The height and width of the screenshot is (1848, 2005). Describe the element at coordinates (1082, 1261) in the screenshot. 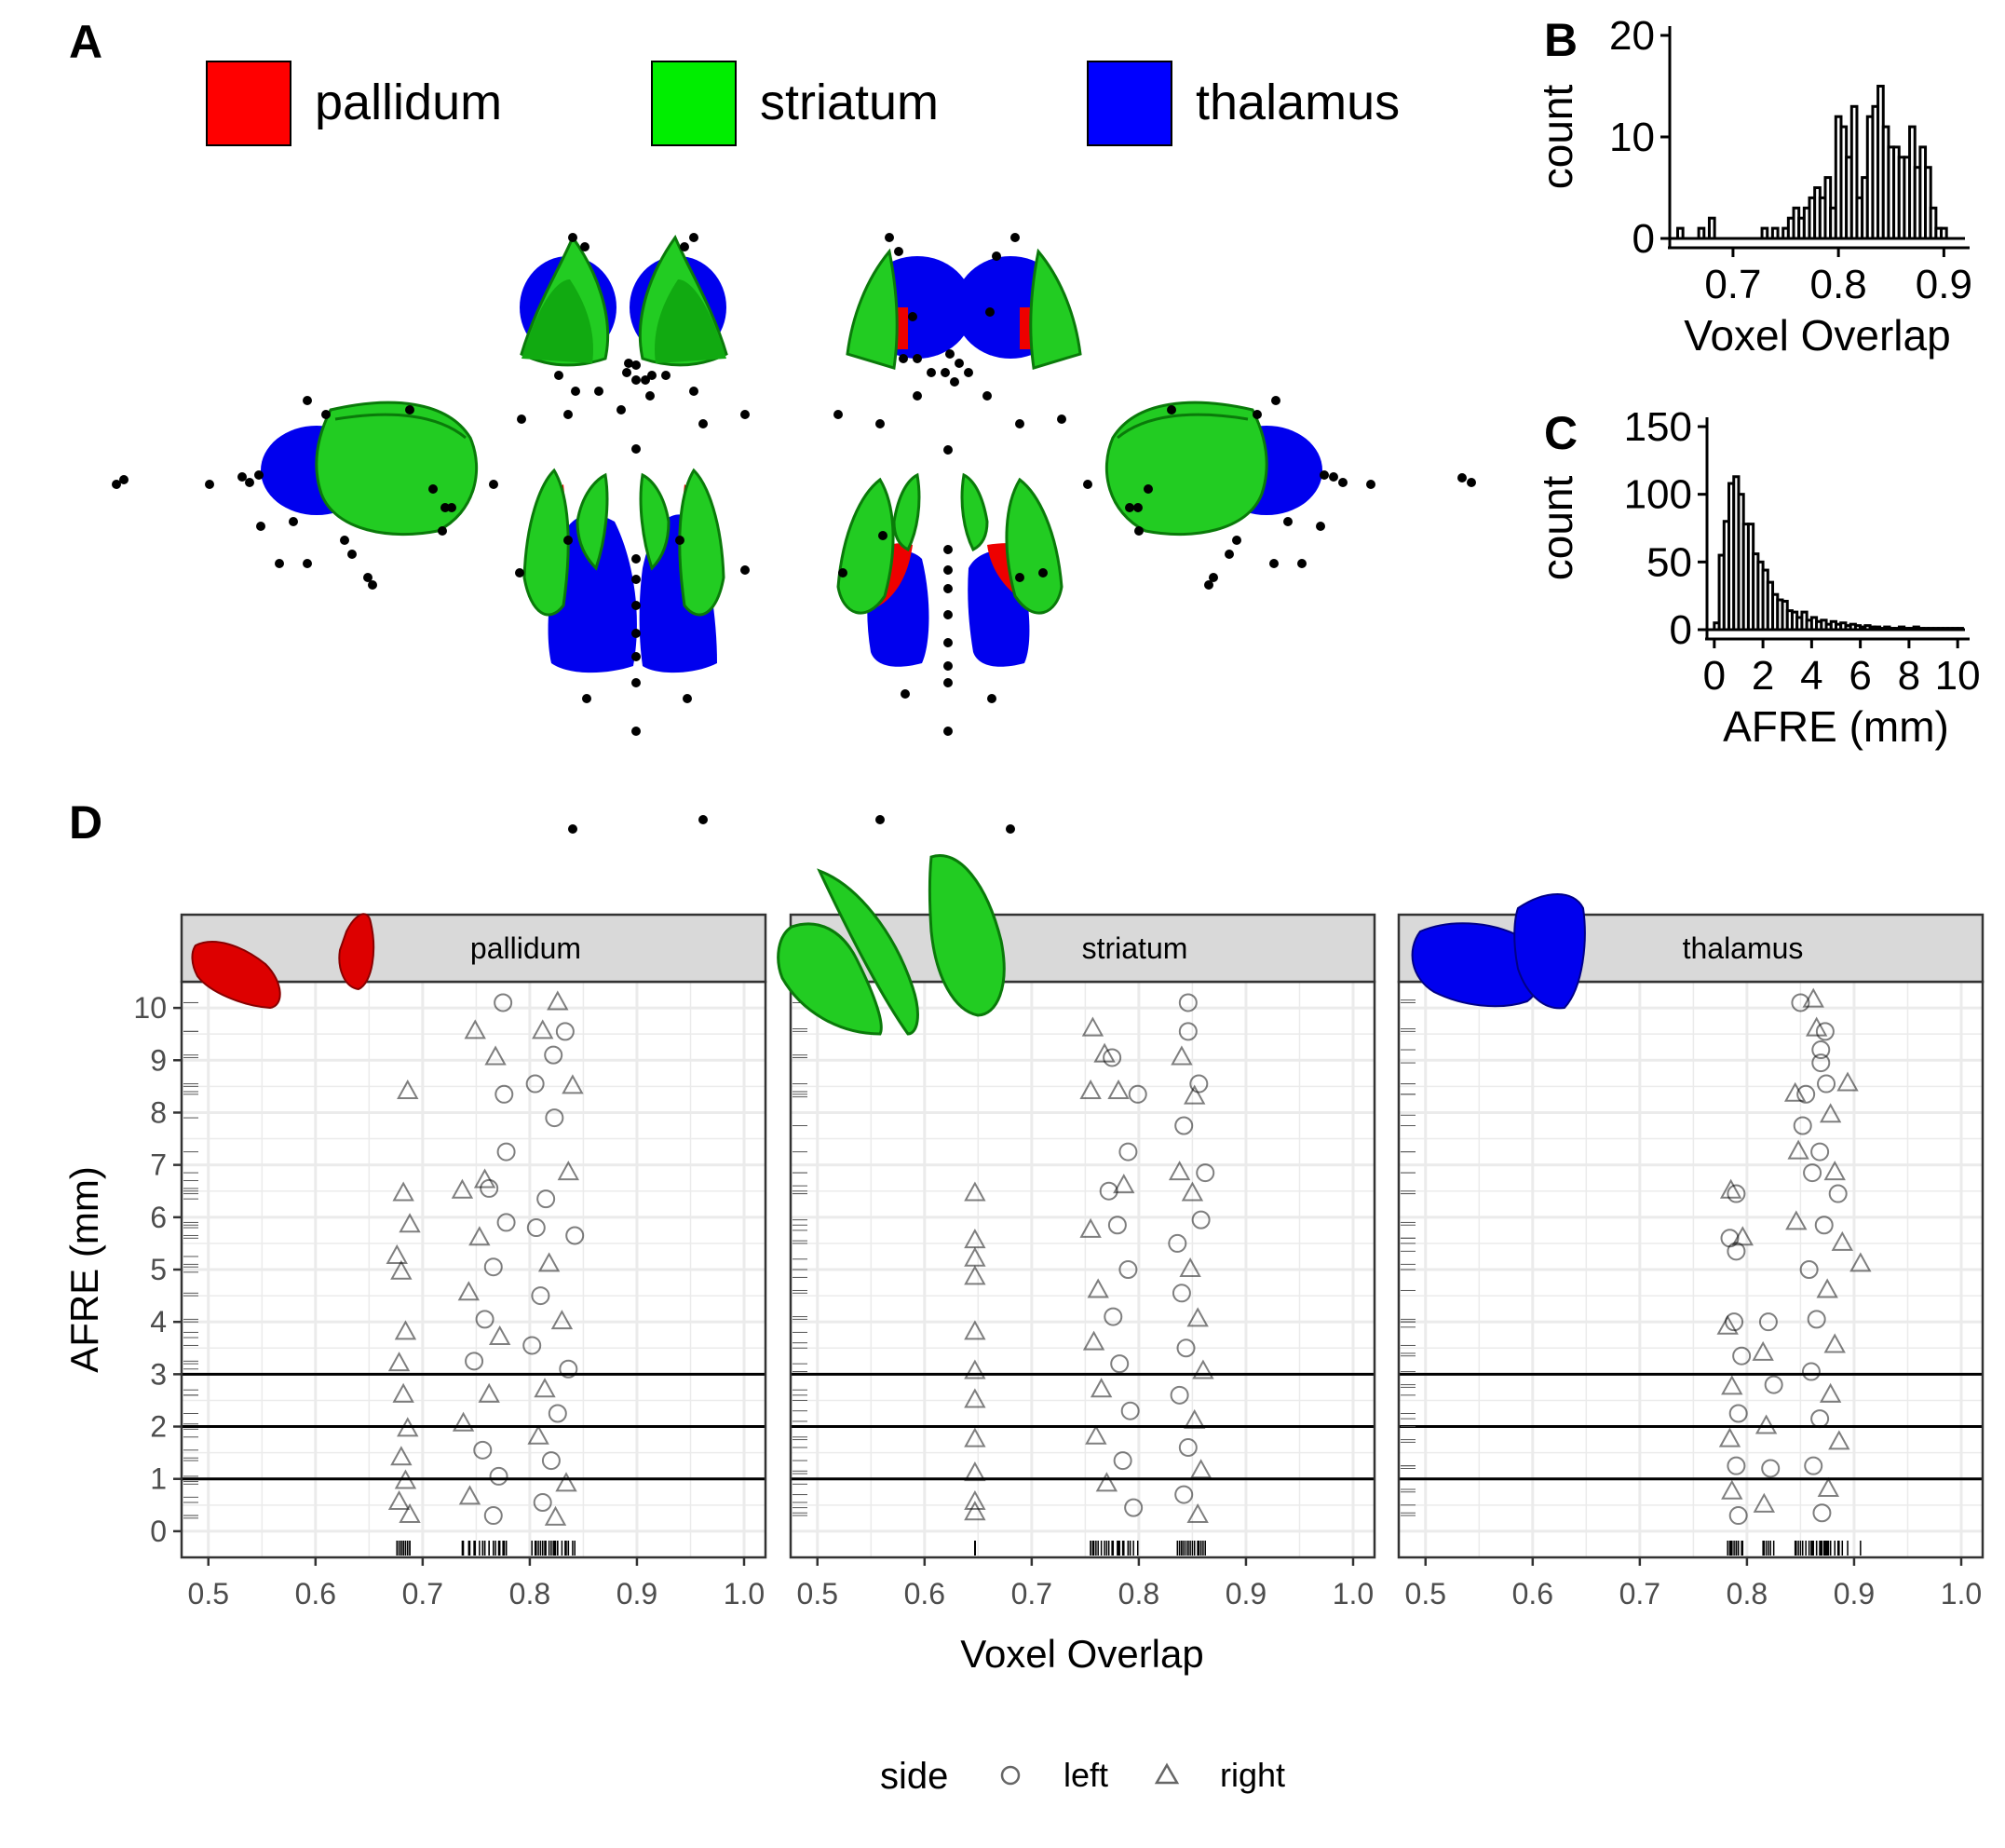

I see `facet-striatum: striatum 0.5 0.6 0.7 0.8 0.9 1.0` at that location.